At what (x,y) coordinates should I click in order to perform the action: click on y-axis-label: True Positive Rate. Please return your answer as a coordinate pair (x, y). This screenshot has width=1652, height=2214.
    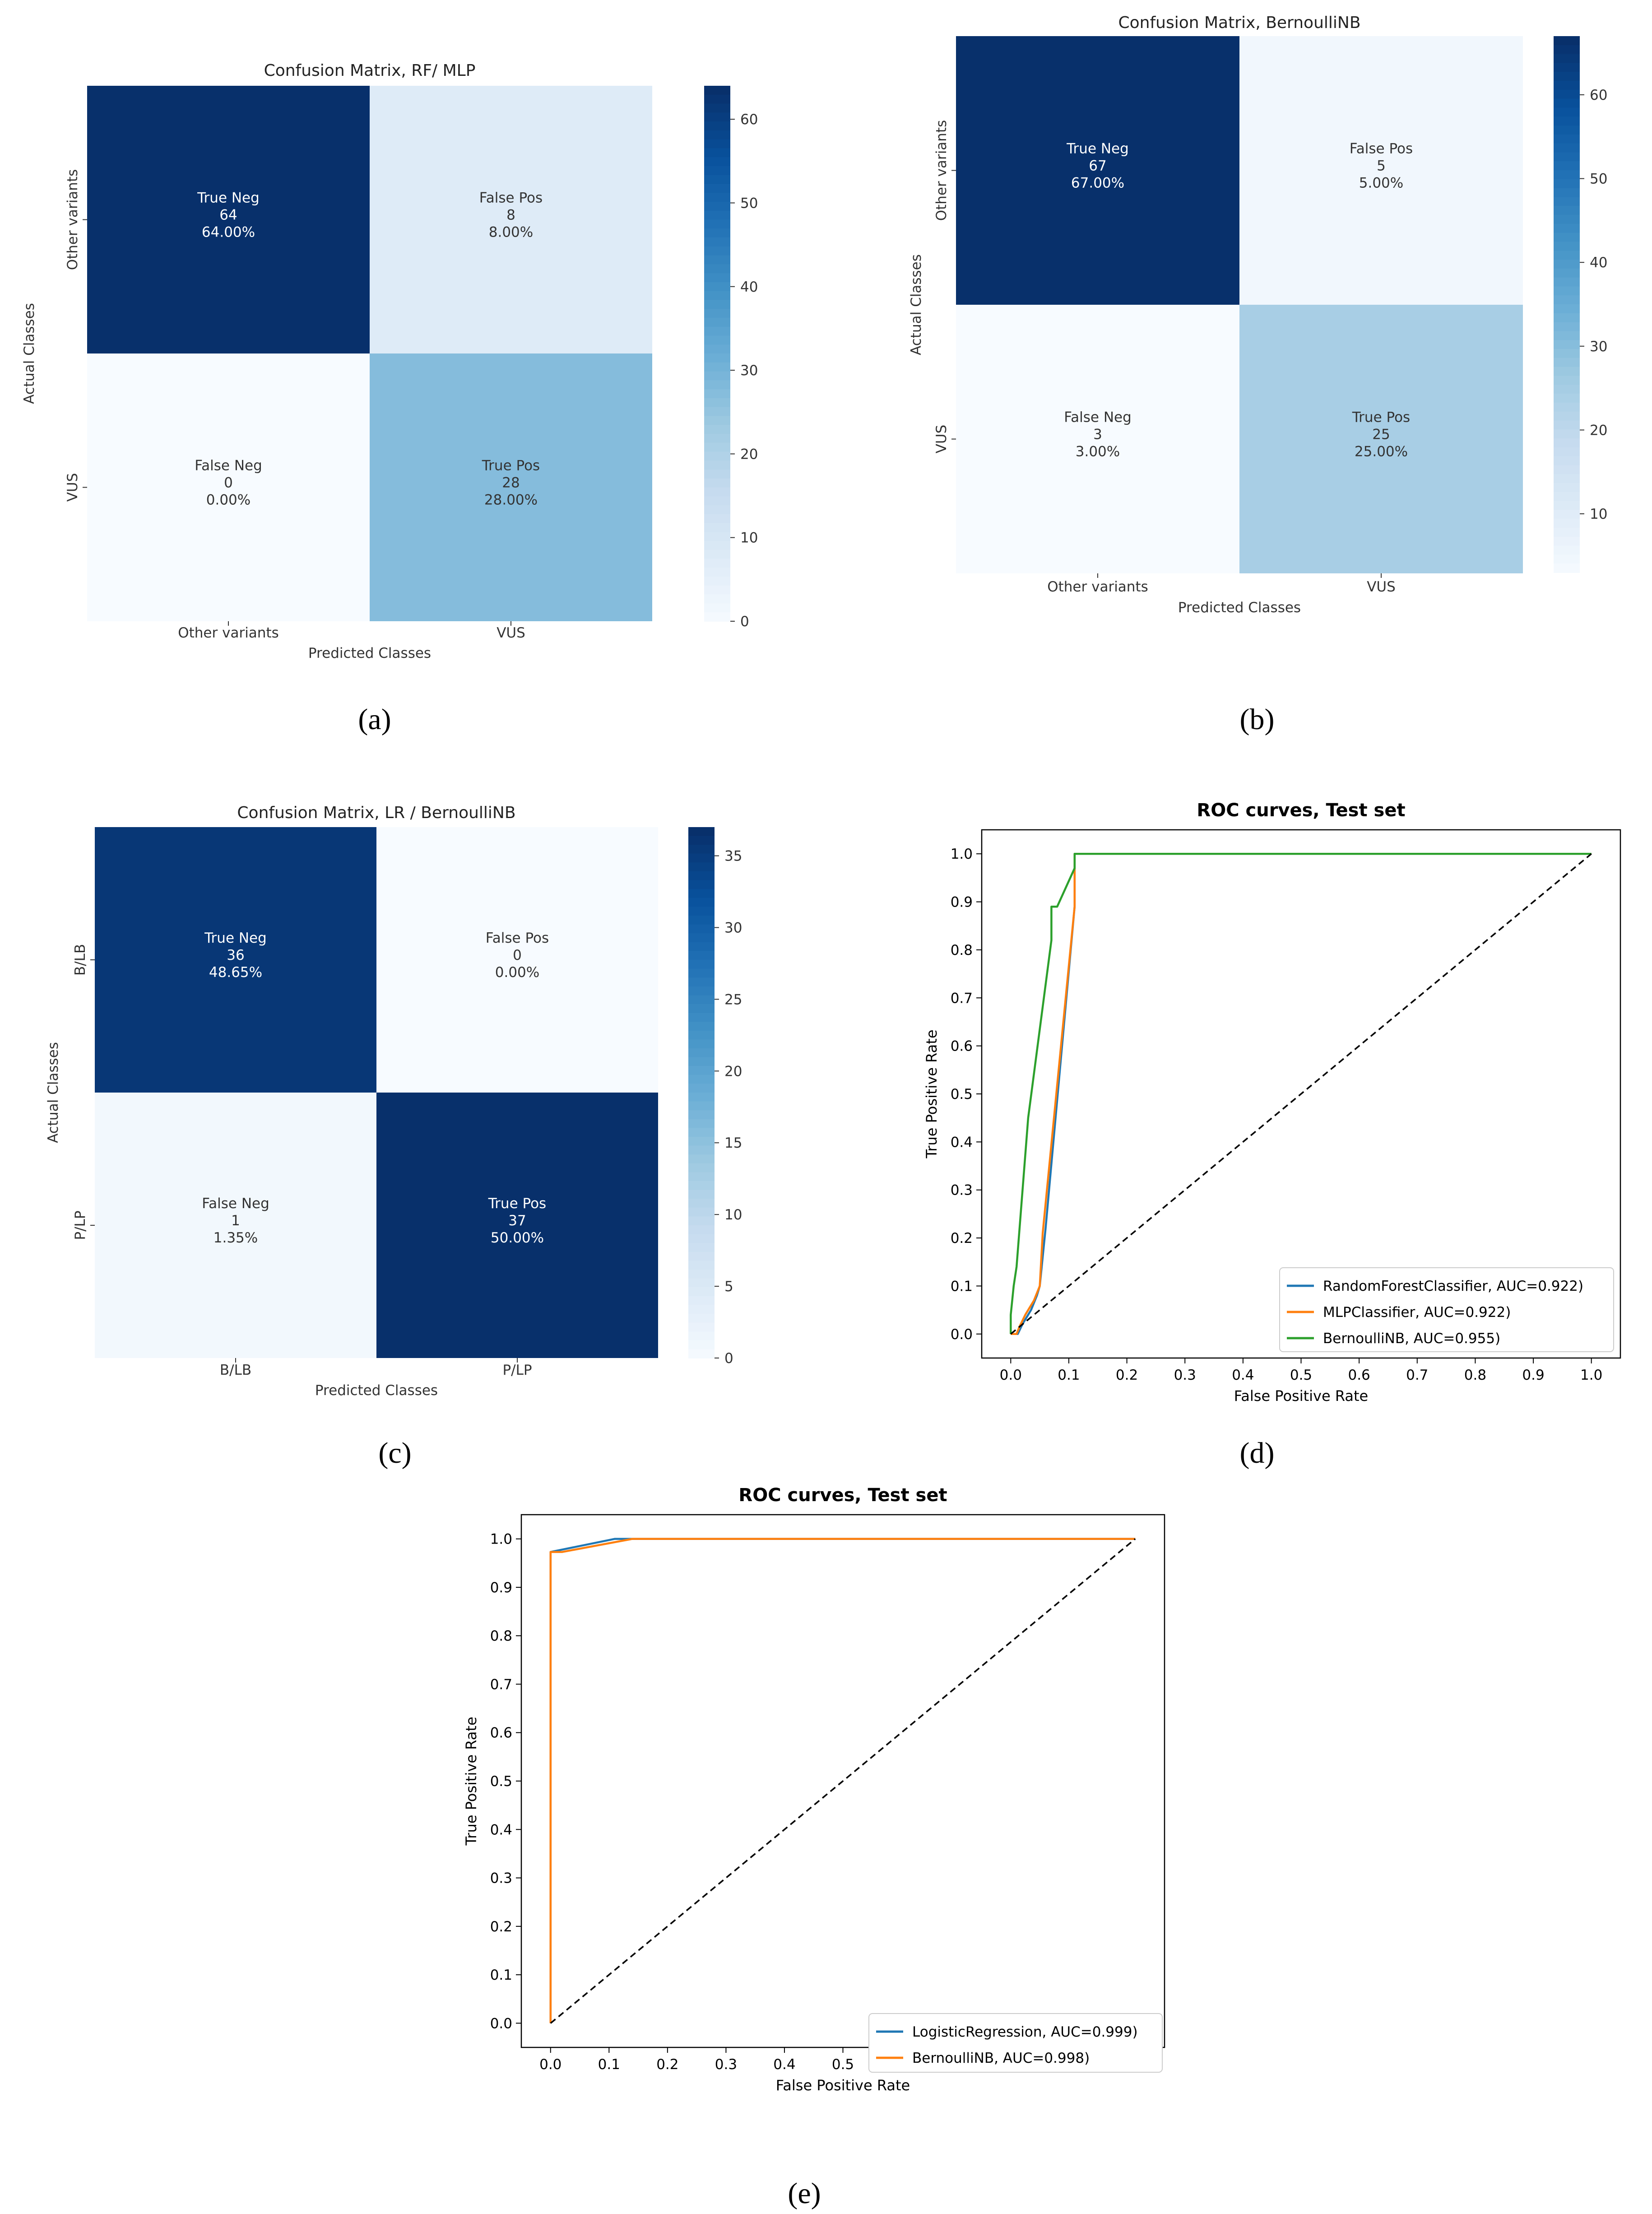
    Looking at the image, I should click on (931, 1094).